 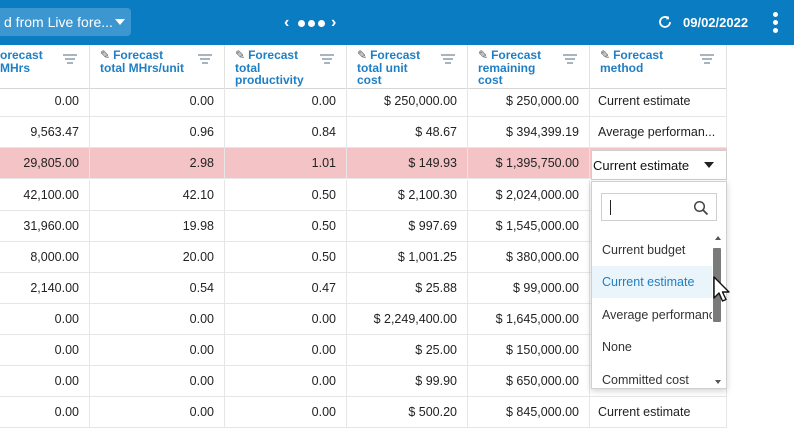 I want to click on table-cell: $ 394,399.19, so click(x=529, y=132).